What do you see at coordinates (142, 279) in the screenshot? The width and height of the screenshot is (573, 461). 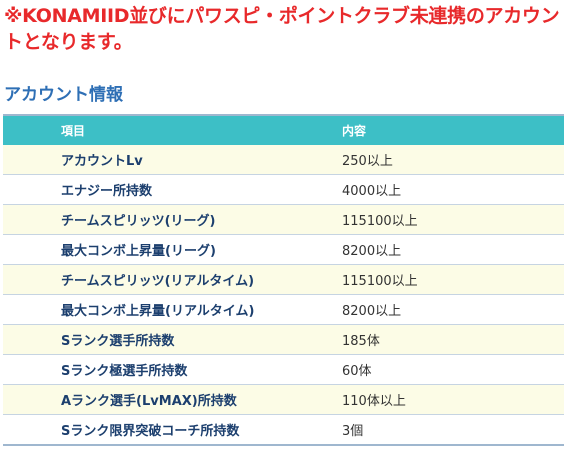 I see `row-item: チームスピリッツ(リアルタイム)` at bounding box center [142, 279].